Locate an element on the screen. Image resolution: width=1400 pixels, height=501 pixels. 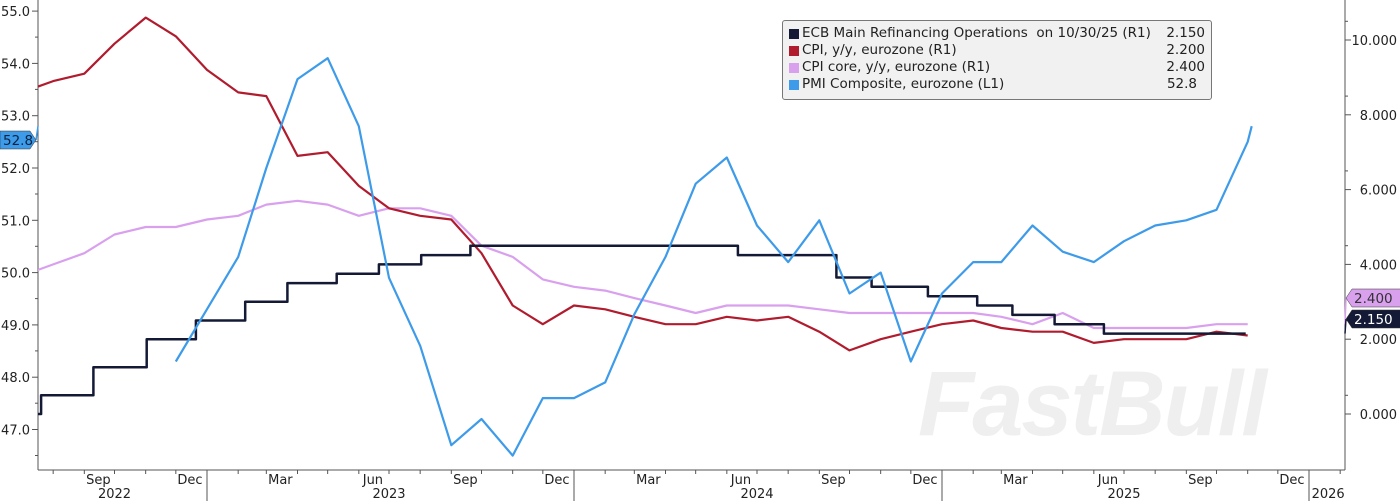
right-axis-tag-ecb-leader is located at coordinates (1345, 326).